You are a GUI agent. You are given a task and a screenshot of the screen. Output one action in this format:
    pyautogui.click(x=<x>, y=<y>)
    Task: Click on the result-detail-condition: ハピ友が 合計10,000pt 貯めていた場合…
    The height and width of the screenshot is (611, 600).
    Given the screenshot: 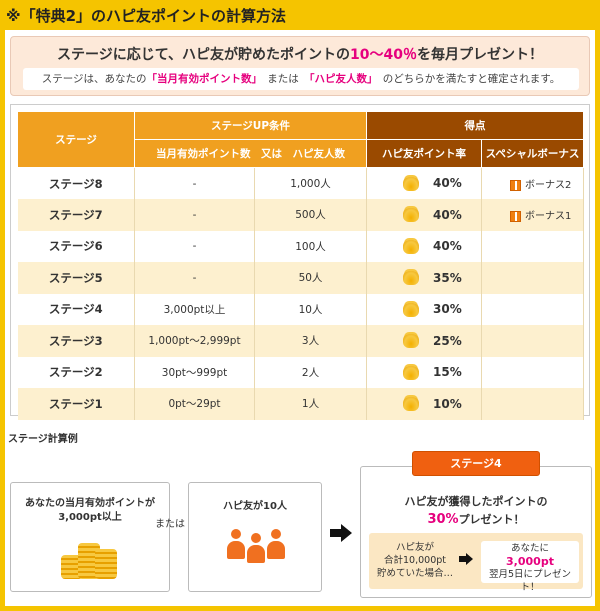 What is the action you would take?
    pyautogui.click(x=415, y=560)
    